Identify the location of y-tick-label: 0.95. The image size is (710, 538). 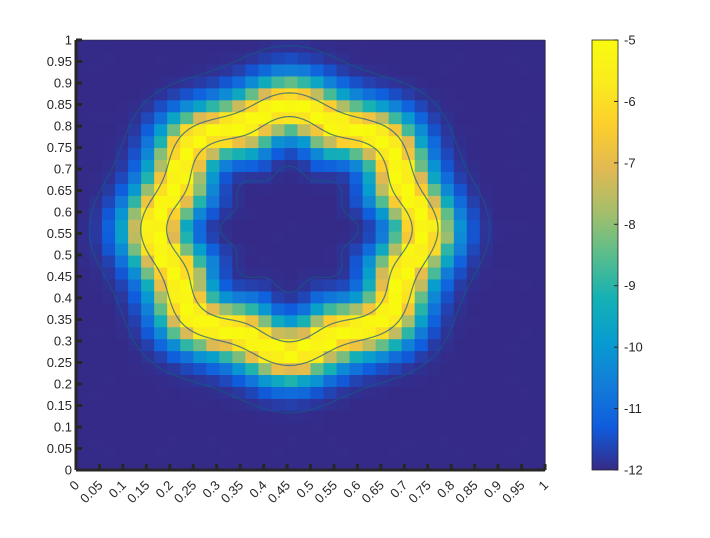
(59, 61).